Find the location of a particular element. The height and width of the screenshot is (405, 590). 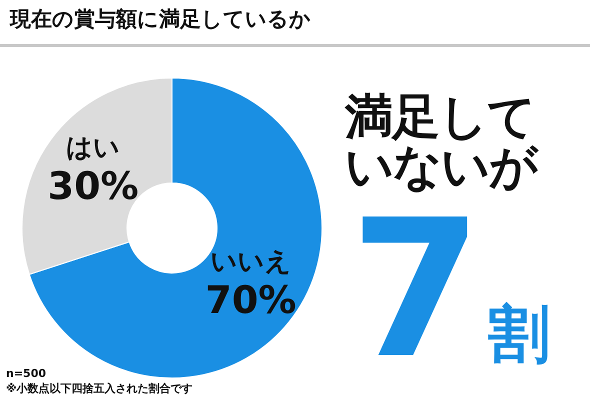

slice-label: いいえ is located at coordinates (250, 262).